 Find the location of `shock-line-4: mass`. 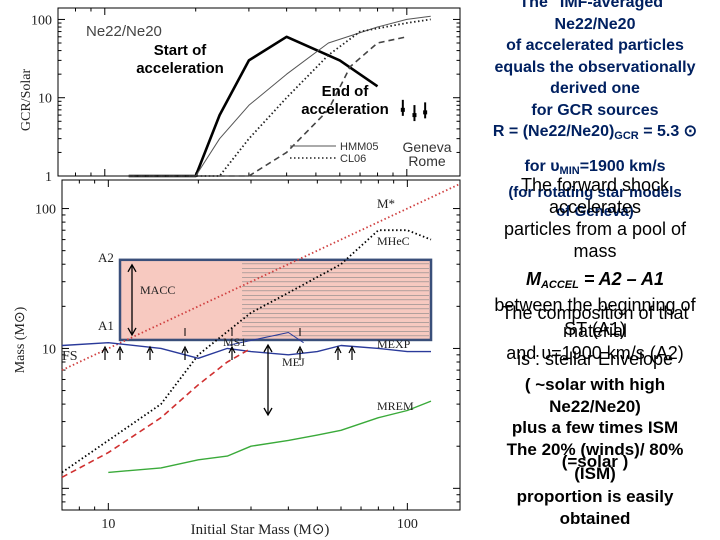

shock-line-4: mass is located at coordinates (595, 251).